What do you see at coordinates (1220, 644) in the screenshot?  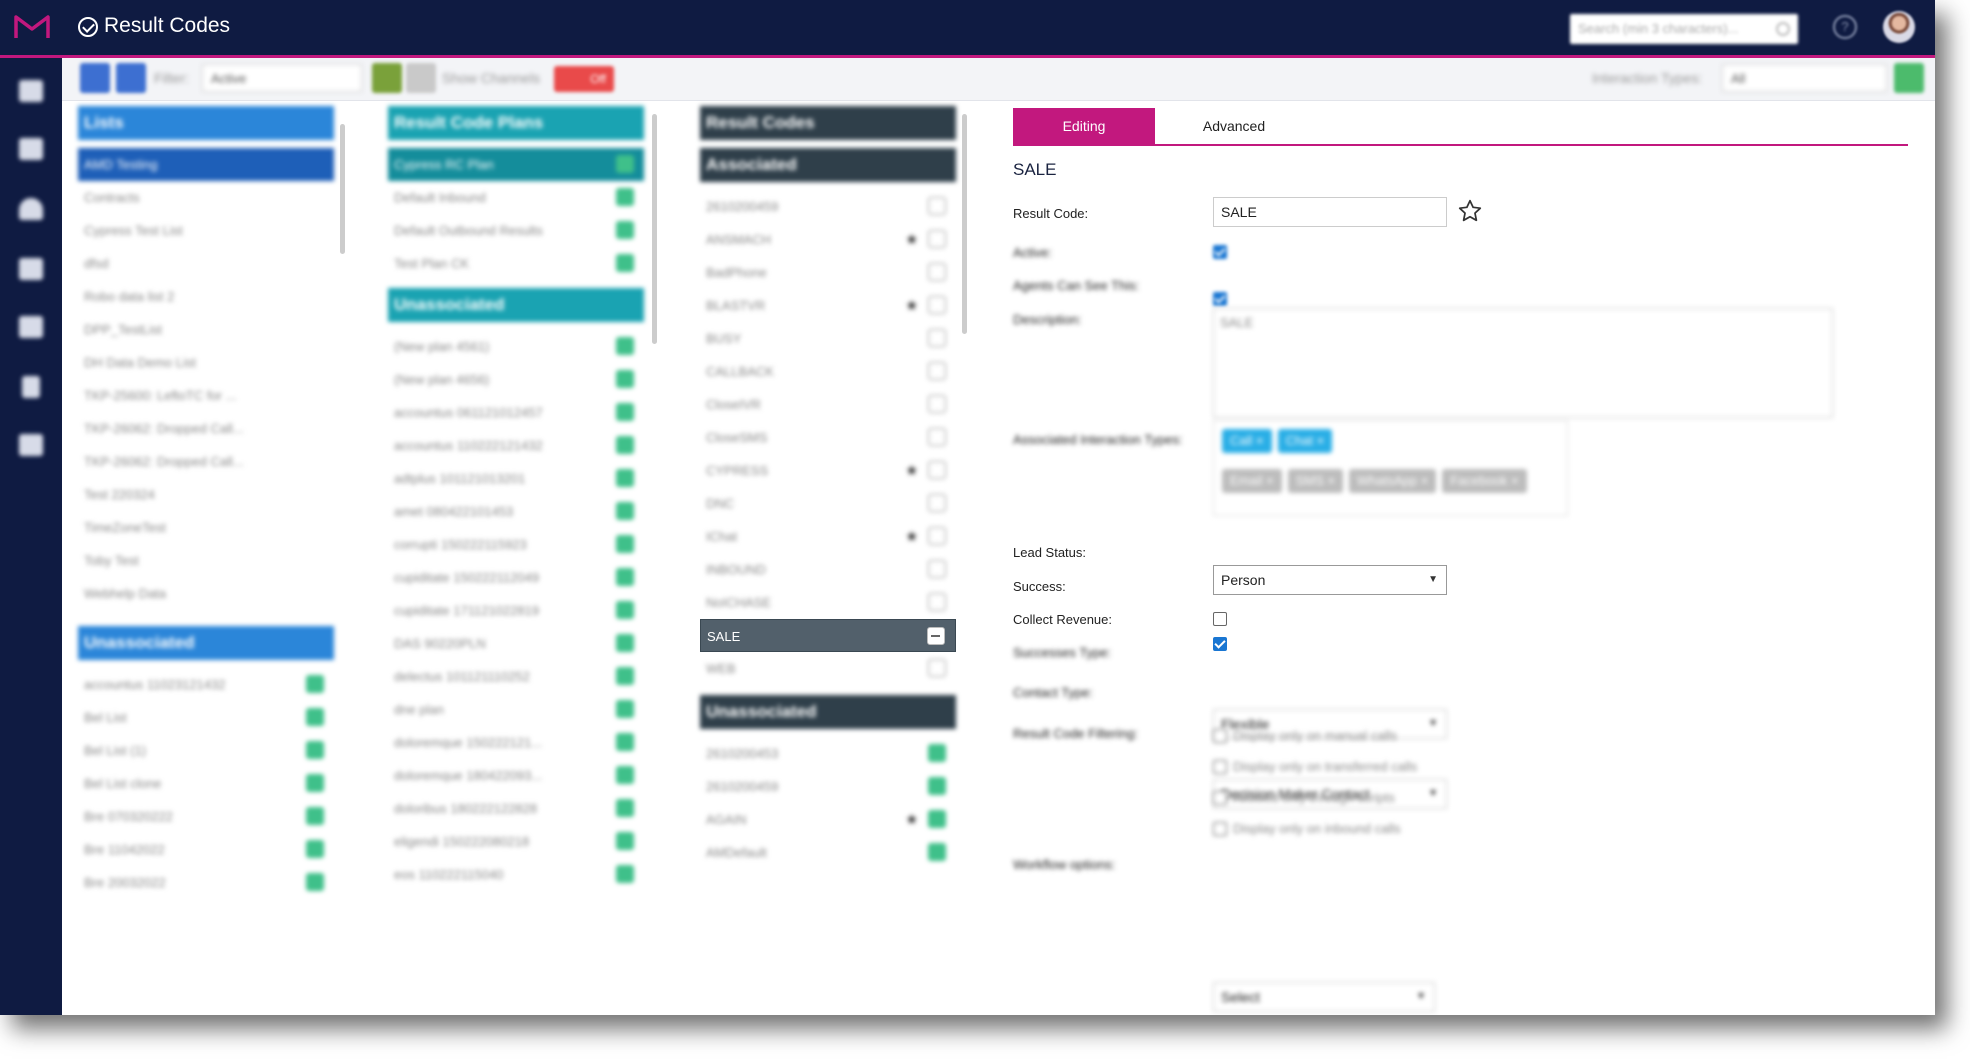 I see `success-checkbox` at bounding box center [1220, 644].